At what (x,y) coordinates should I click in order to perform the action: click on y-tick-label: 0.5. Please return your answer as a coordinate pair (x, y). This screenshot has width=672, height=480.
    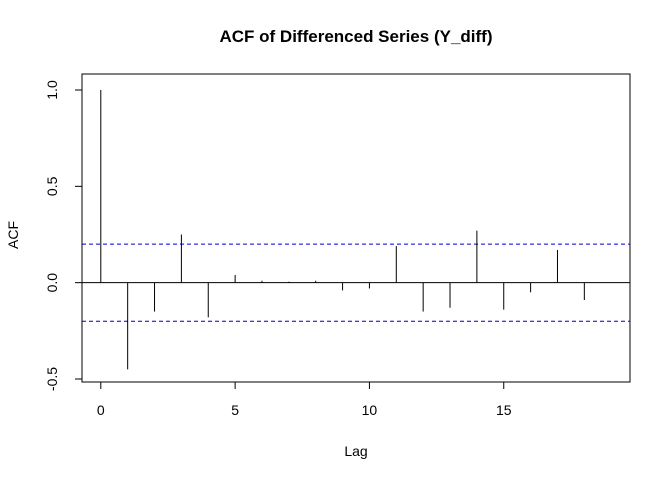
    Looking at the image, I should click on (52, 186).